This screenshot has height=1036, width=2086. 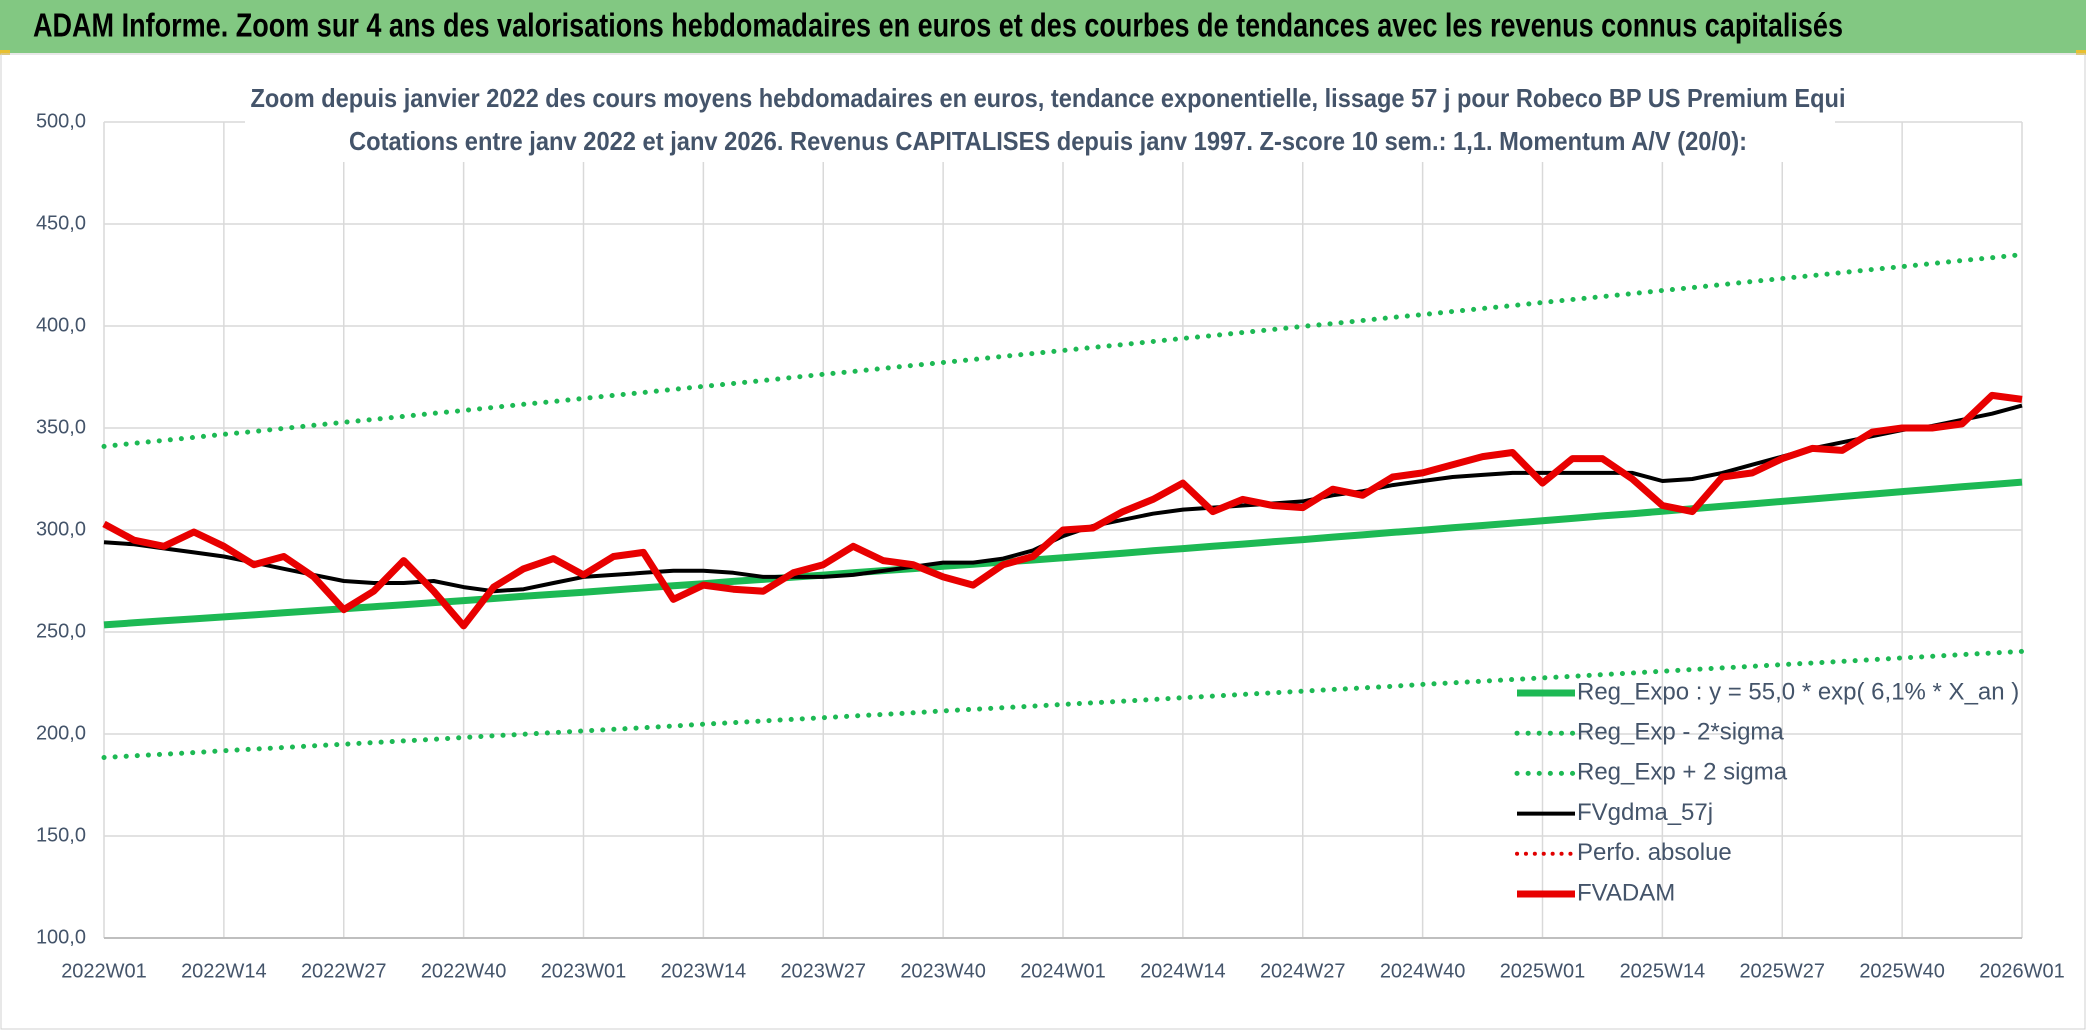 I want to click on x-tick-label: 2023W01, so click(x=584, y=971).